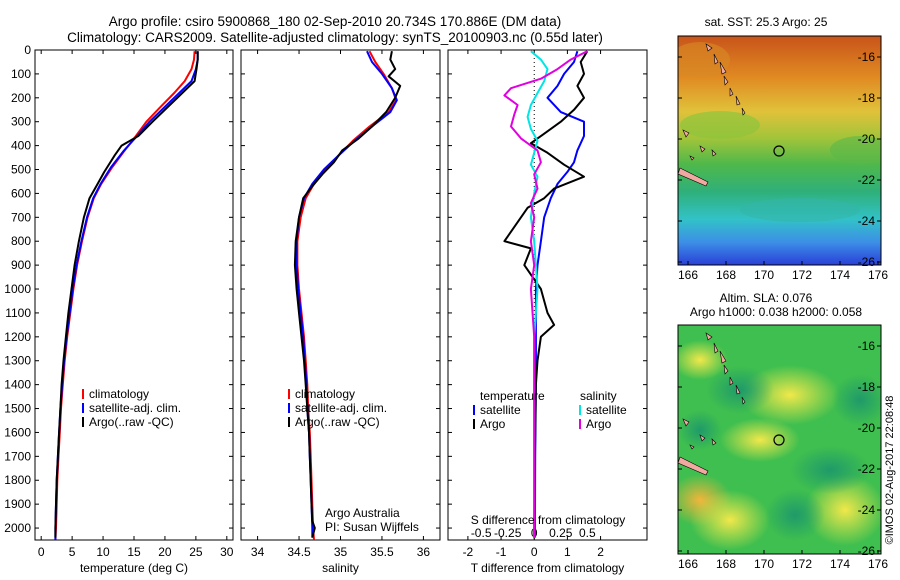 The height and width of the screenshot is (580, 900). I want to click on depth-tick-label: 800, so click(21, 241).